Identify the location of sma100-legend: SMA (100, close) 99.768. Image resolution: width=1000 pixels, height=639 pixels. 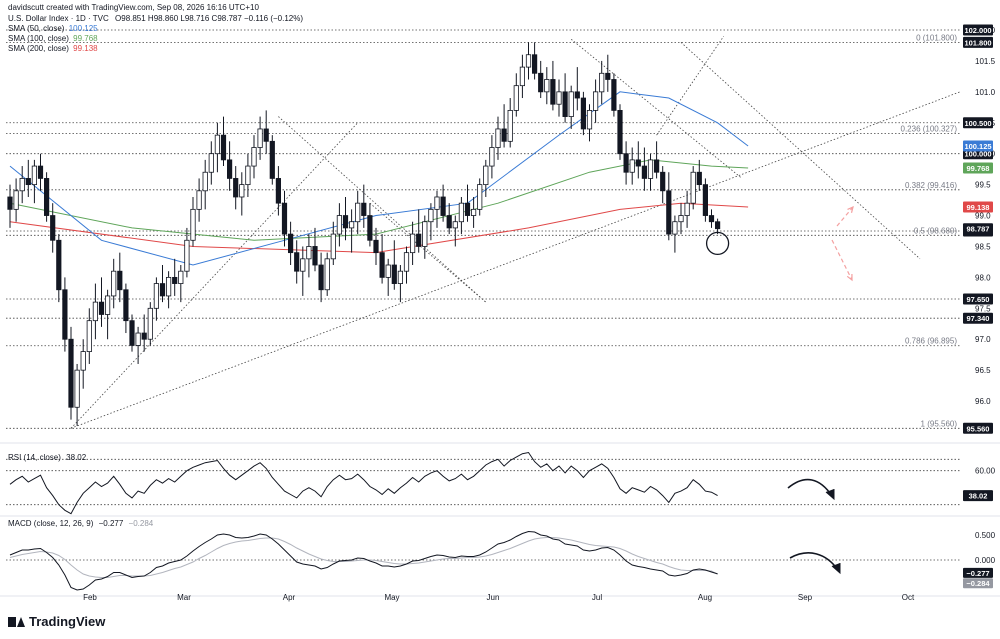
(53, 39).